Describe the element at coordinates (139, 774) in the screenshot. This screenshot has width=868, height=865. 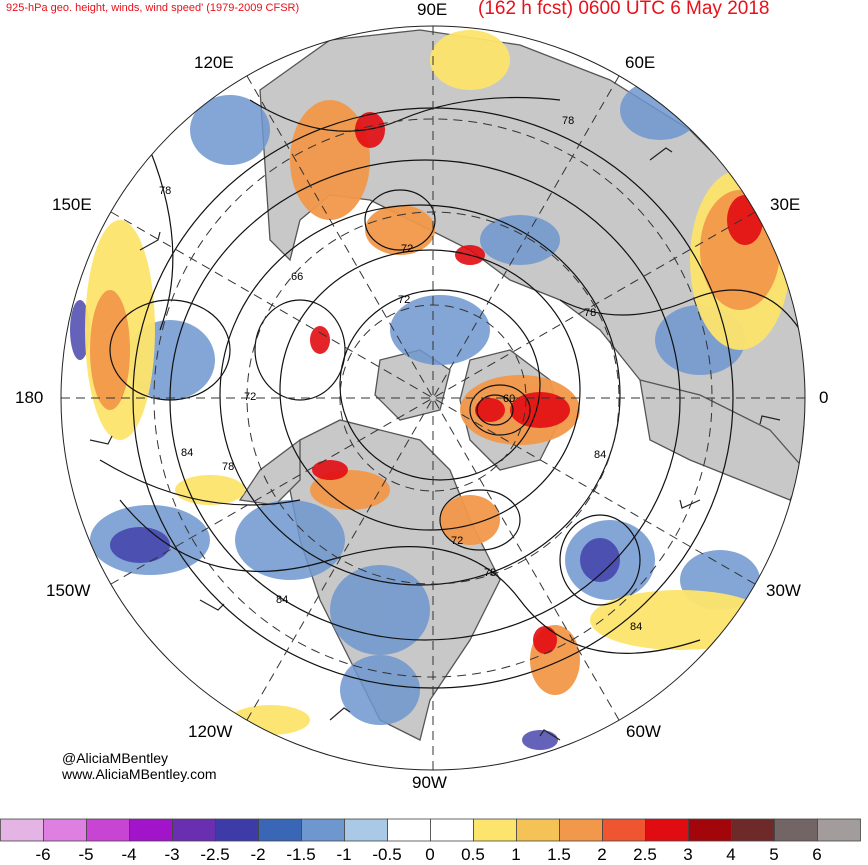
I see `credit-website: www.AliciaMBentley.com` at that location.